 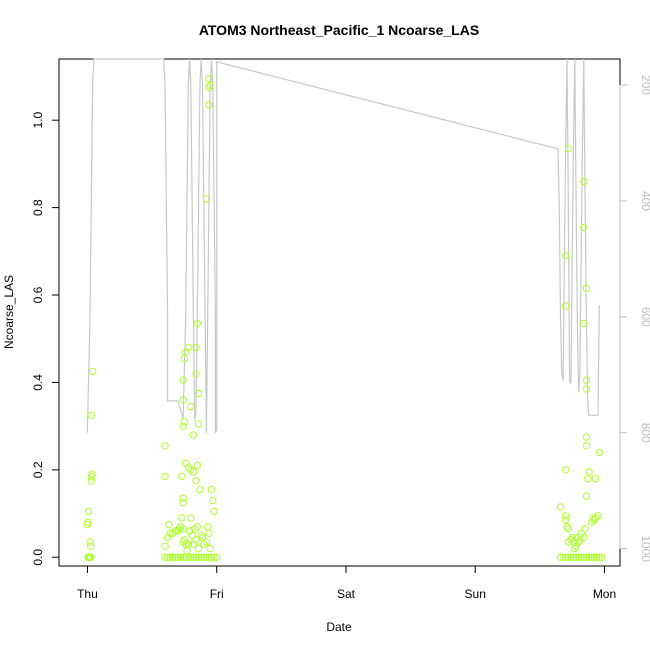 I want to click on y-tick-label: 0.4, so click(x=38, y=382).